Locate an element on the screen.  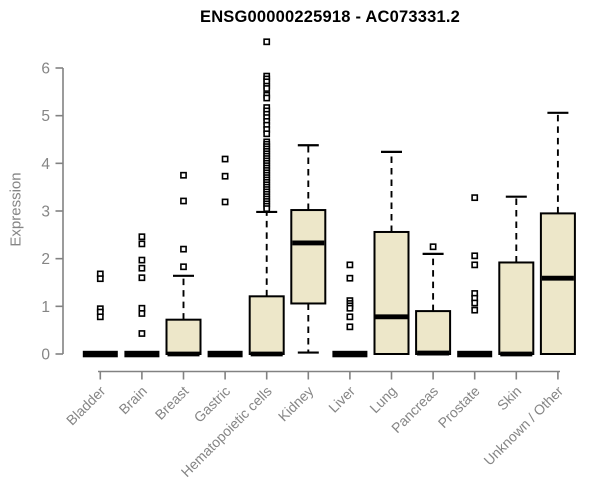
y-tick-label: 0 is located at coordinates (45, 355).